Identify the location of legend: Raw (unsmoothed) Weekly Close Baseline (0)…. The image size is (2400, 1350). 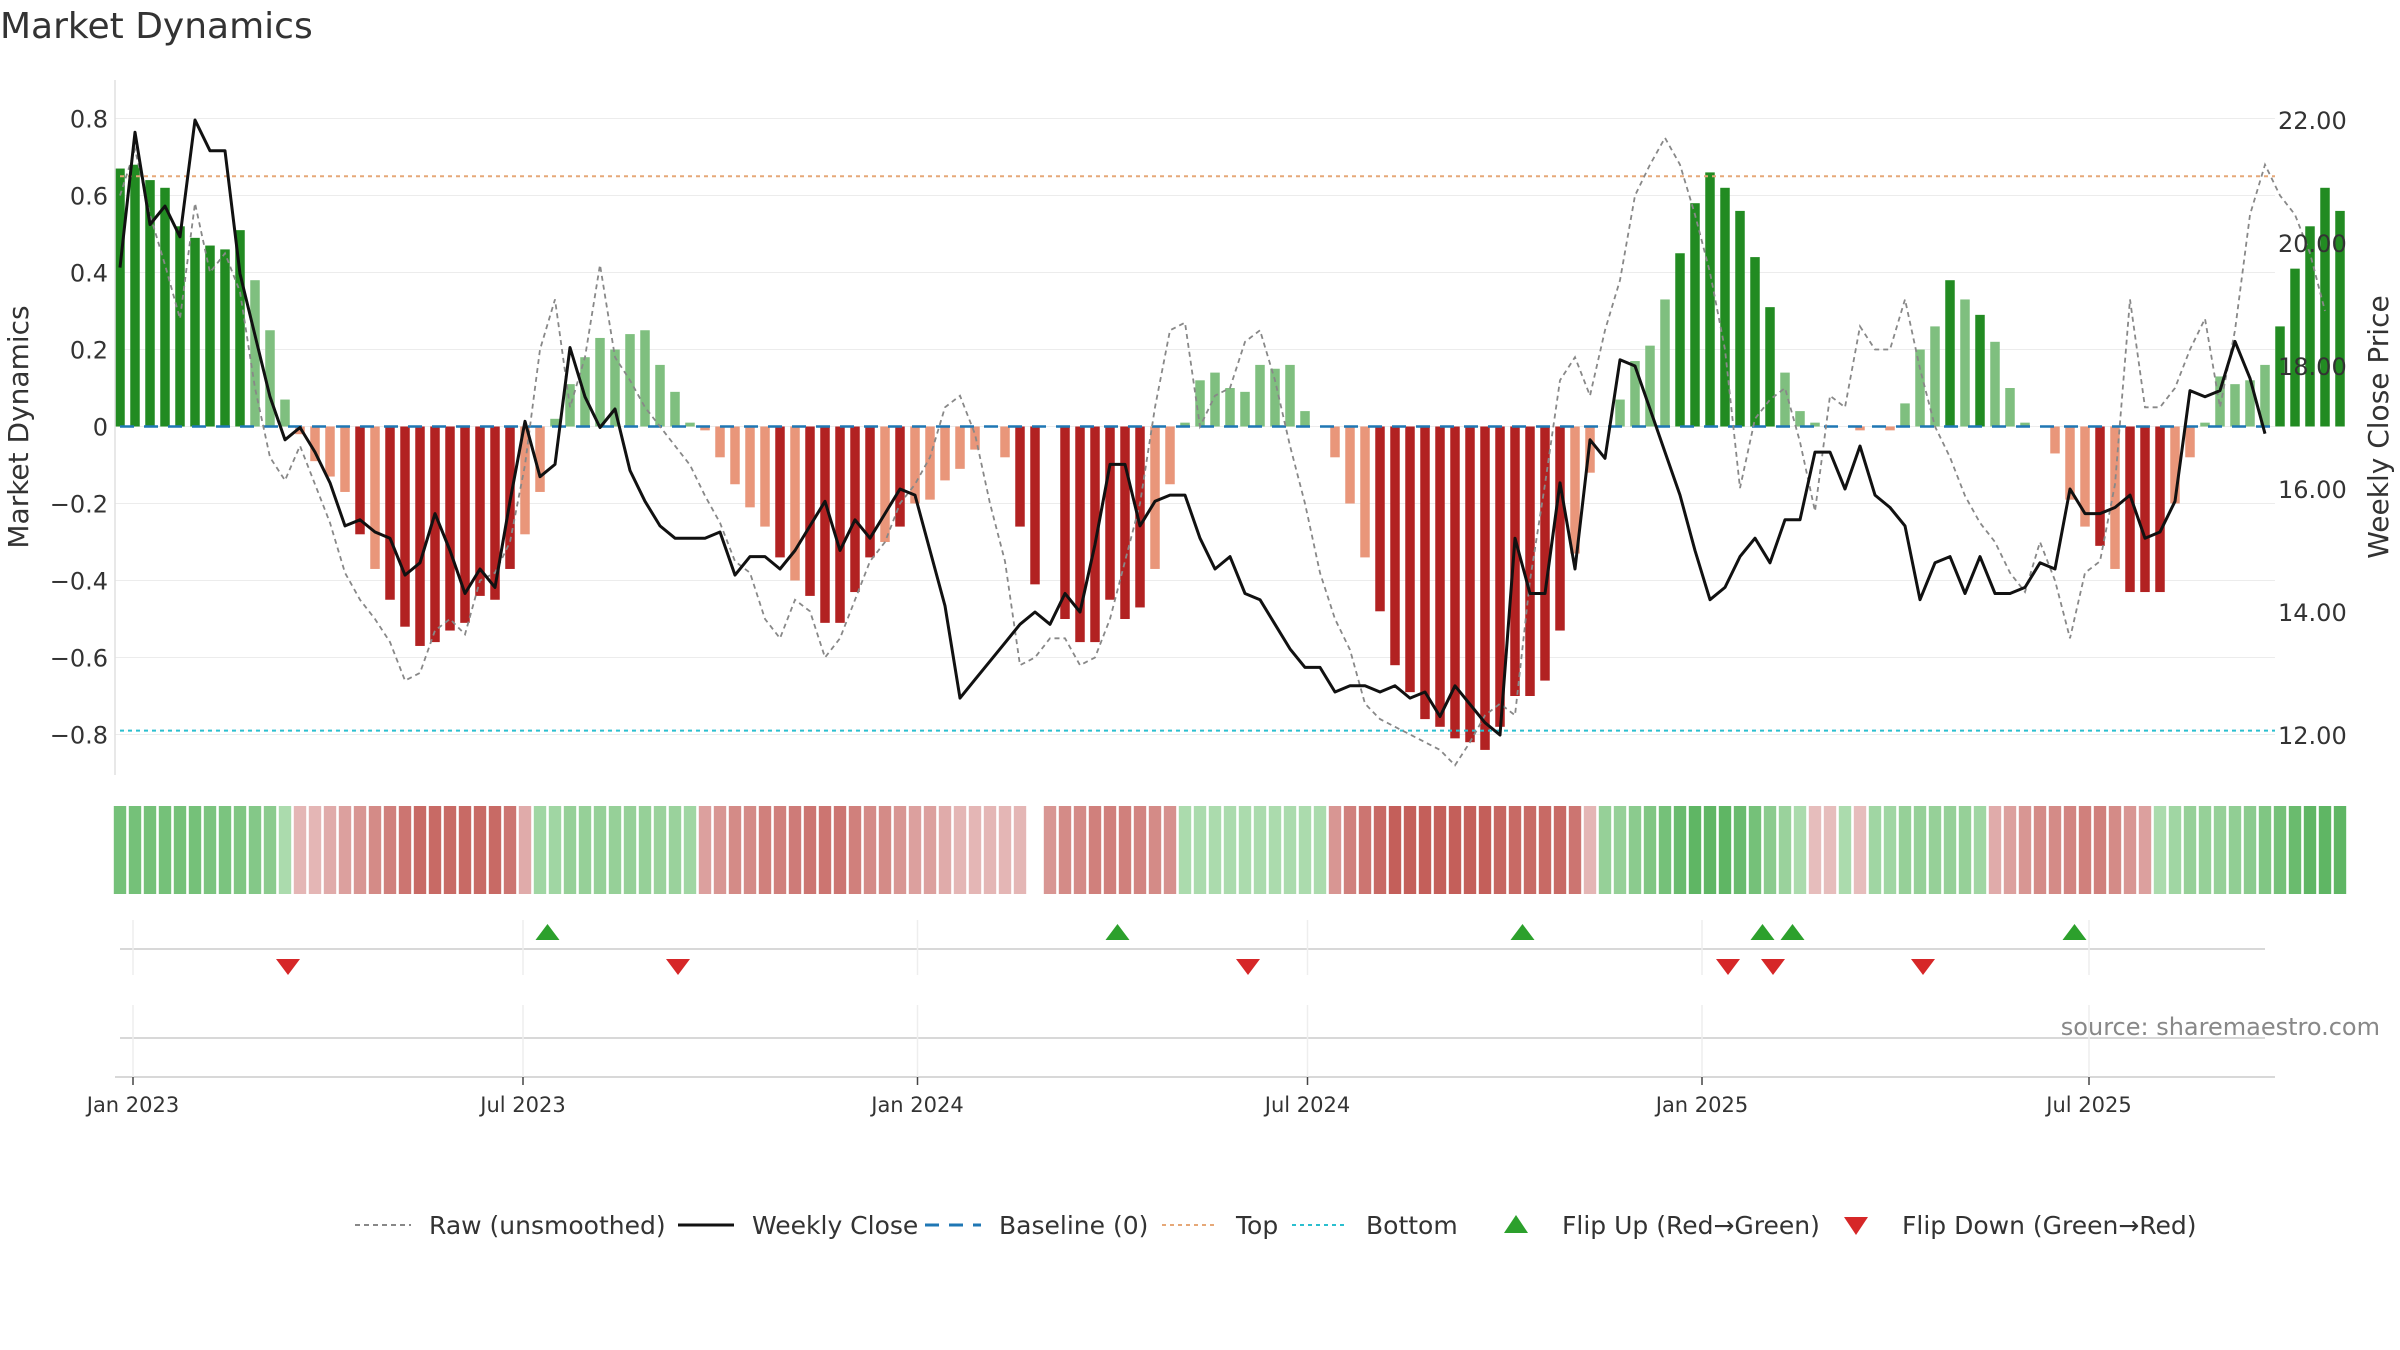
(1276, 1225).